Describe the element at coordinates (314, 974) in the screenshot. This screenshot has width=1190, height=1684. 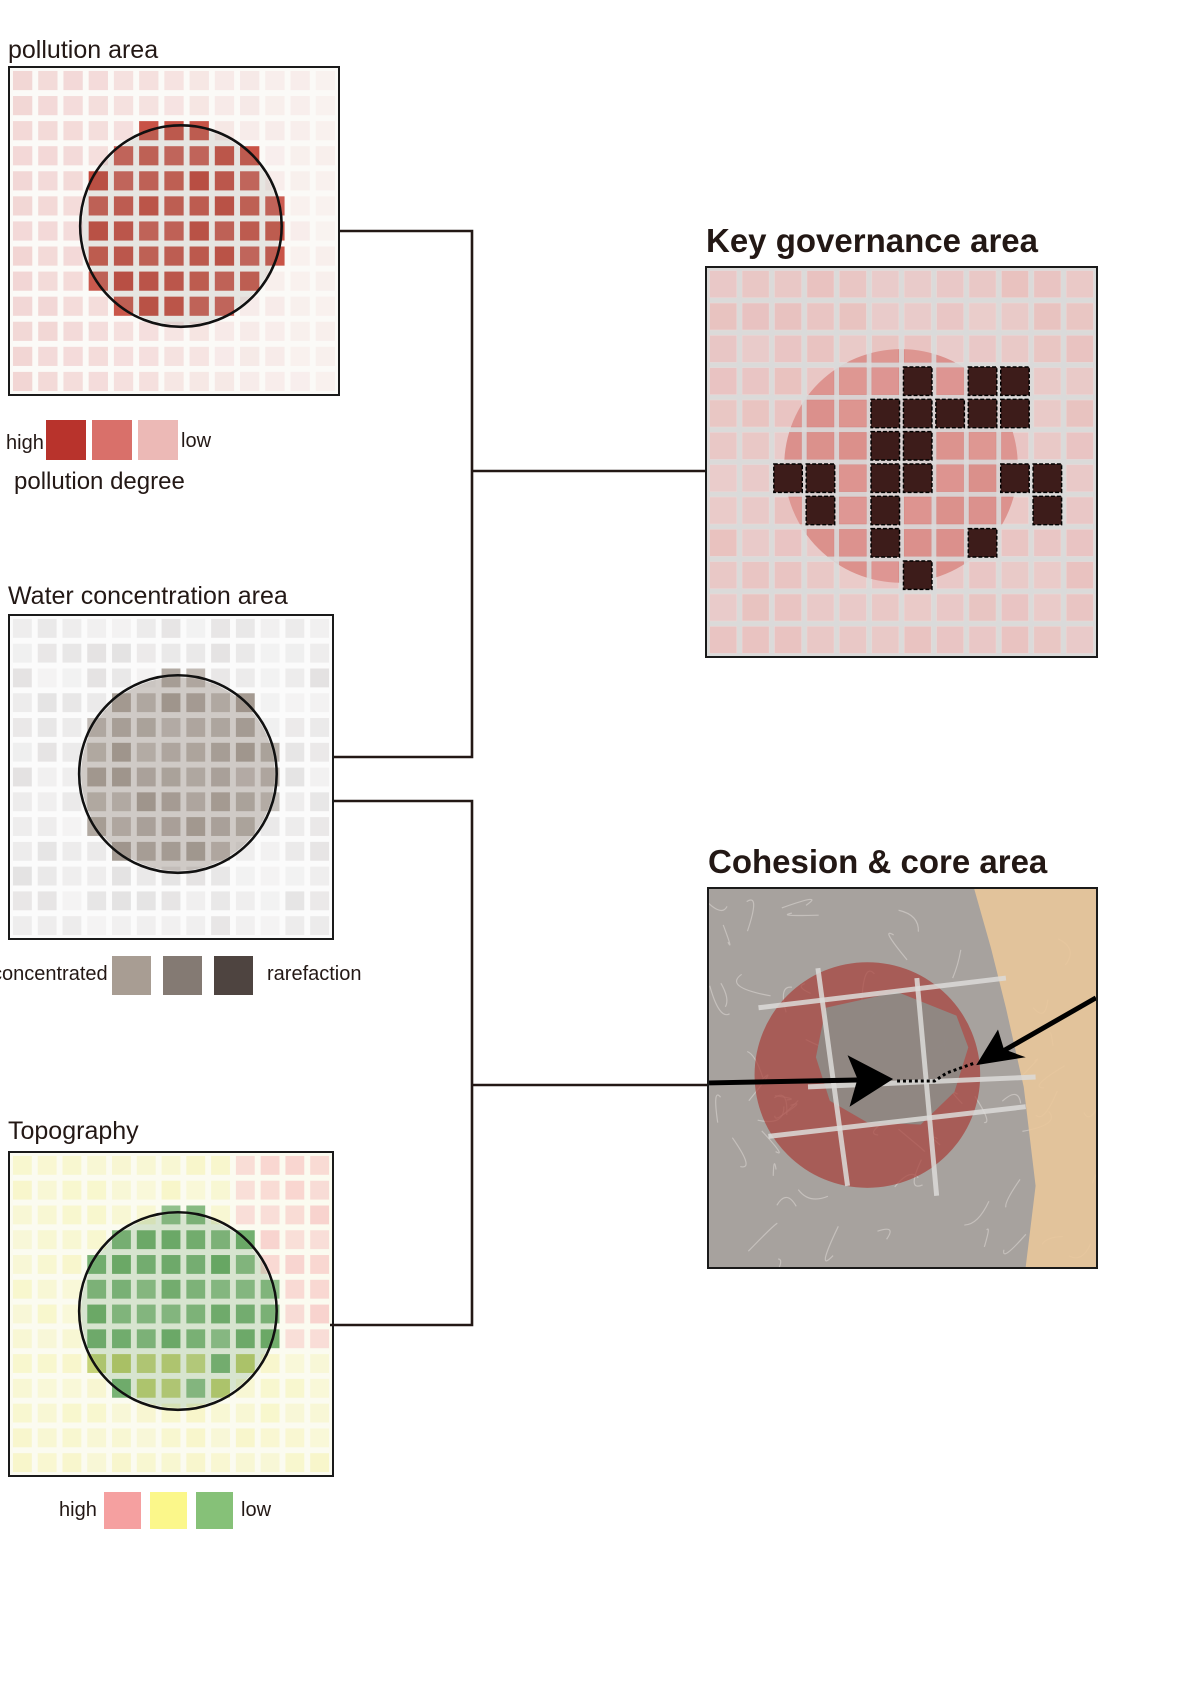
I see `water-rarefaction-label: rarefaction` at that location.